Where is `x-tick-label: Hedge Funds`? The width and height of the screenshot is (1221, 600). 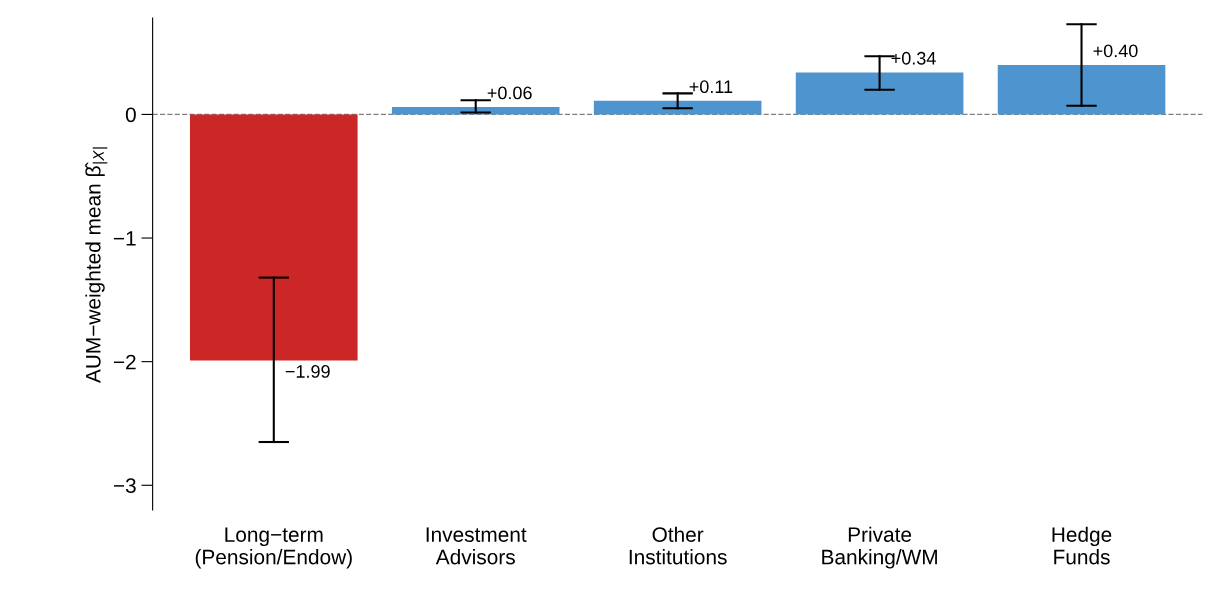 x-tick-label: Hedge Funds is located at coordinates (1082, 545).